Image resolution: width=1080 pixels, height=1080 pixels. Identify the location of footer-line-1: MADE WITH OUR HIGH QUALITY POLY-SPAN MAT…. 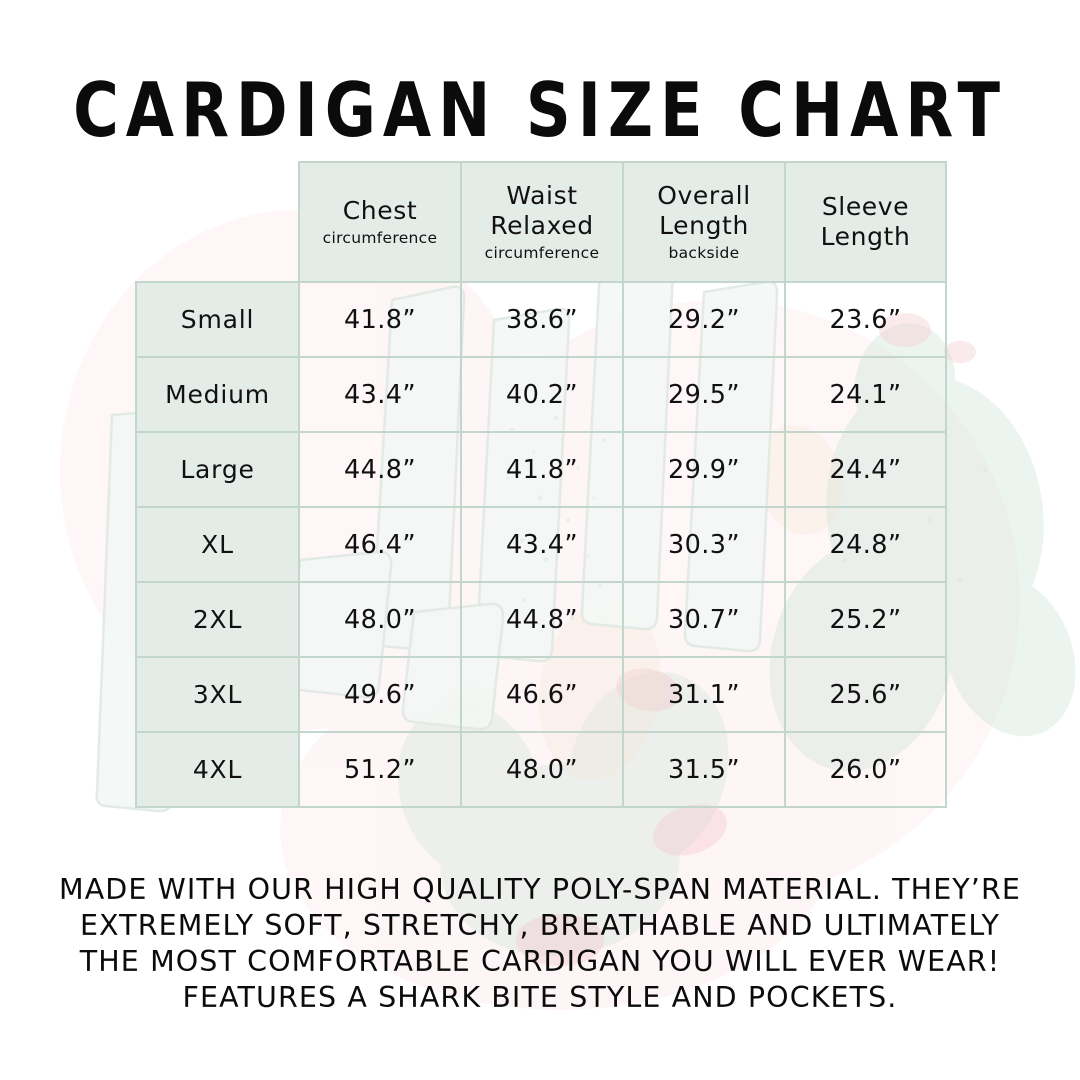
(540, 889).